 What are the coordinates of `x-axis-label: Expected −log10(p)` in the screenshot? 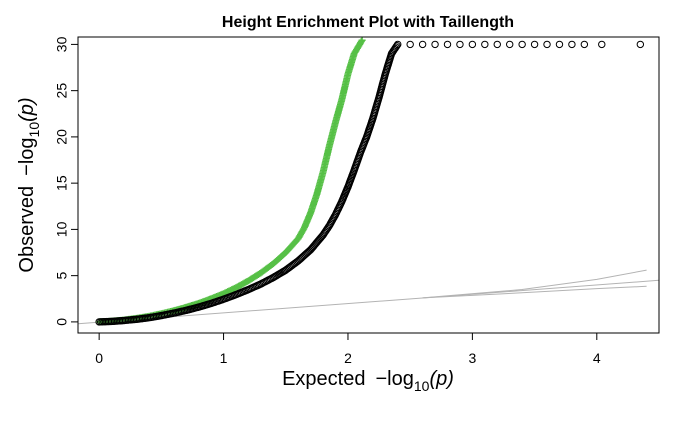 It's located at (368, 381).